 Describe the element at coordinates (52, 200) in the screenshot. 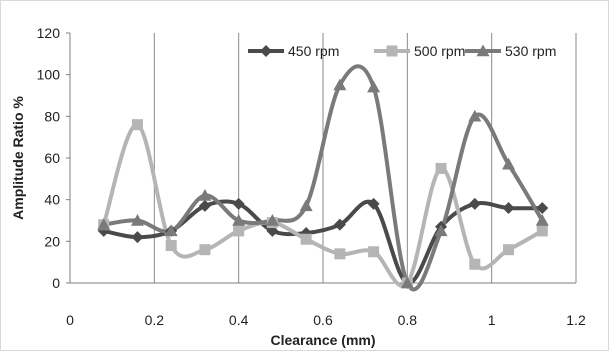

I see `y-tick-label: 40` at that location.